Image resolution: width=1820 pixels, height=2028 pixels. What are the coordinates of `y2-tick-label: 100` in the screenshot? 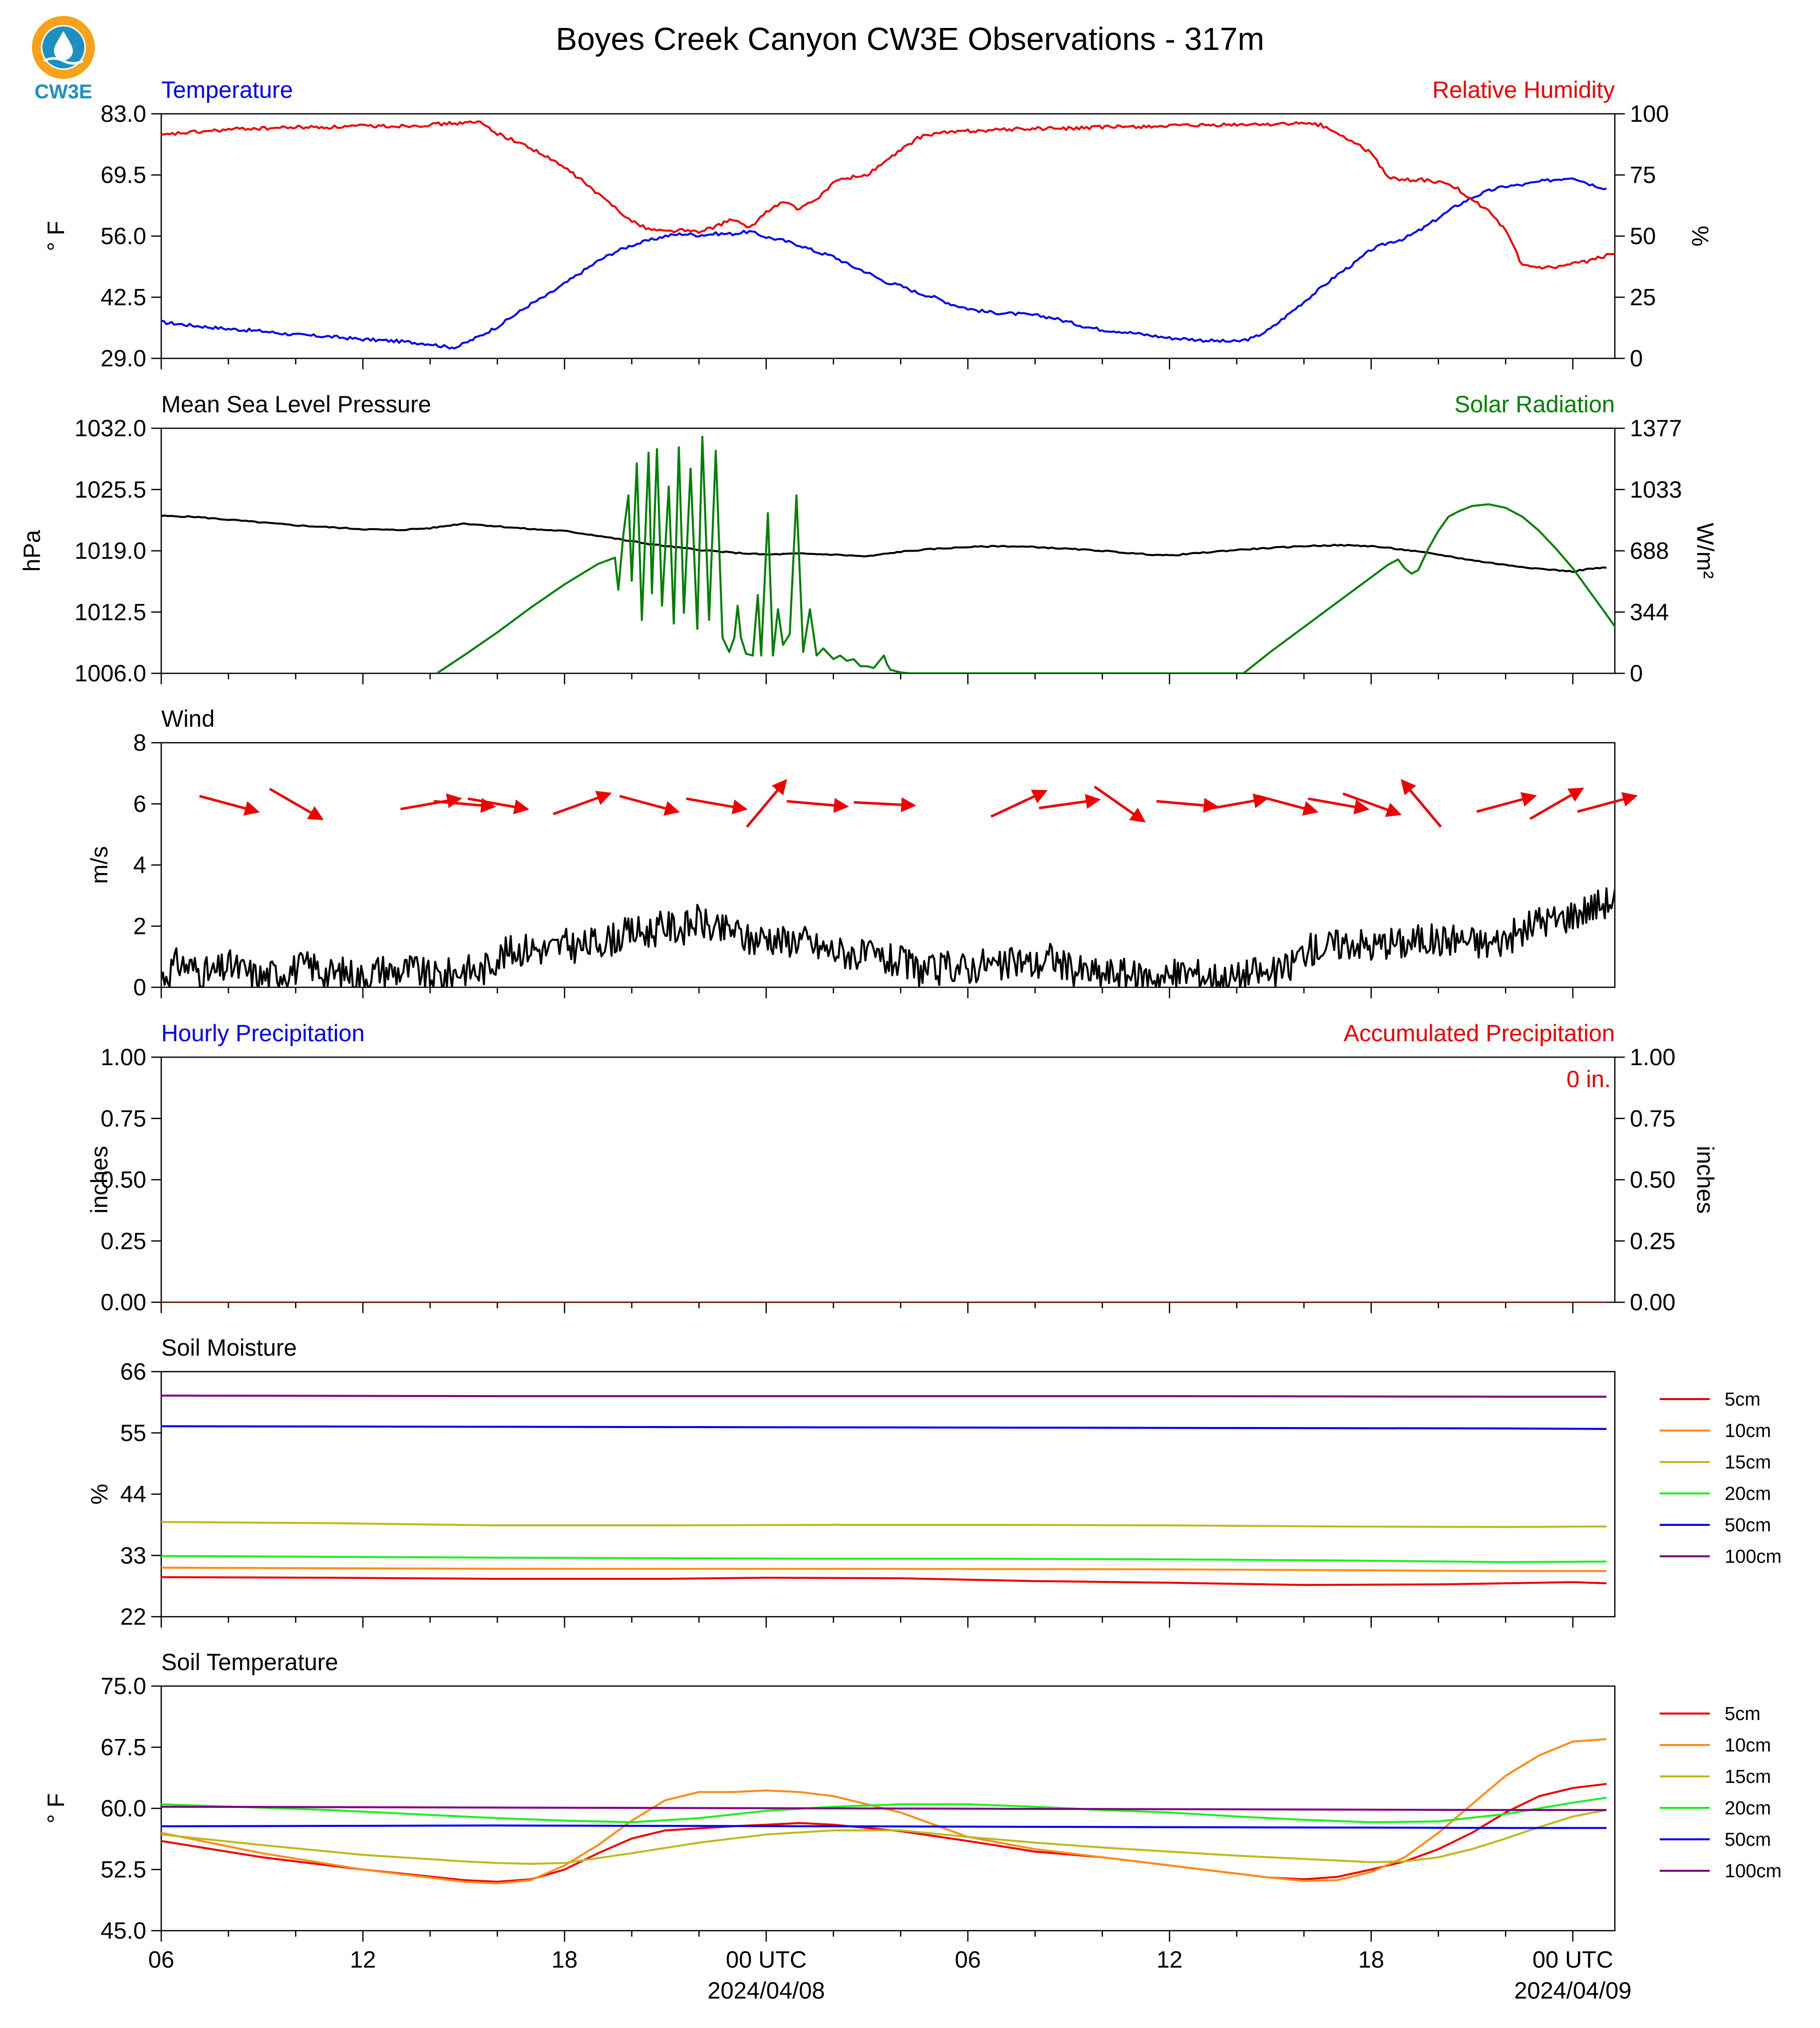 It's located at (1649, 113).